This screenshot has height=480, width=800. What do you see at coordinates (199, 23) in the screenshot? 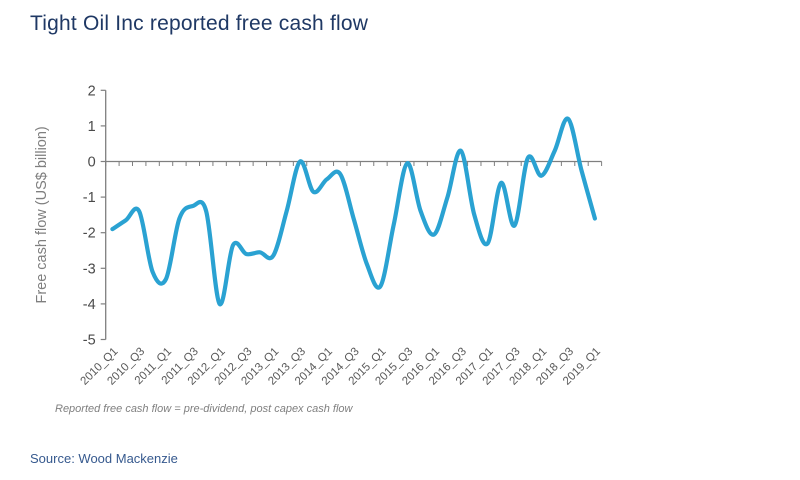
I see `chart-title: Tight Oil Inc reported free cash flow` at bounding box center [199, 23].